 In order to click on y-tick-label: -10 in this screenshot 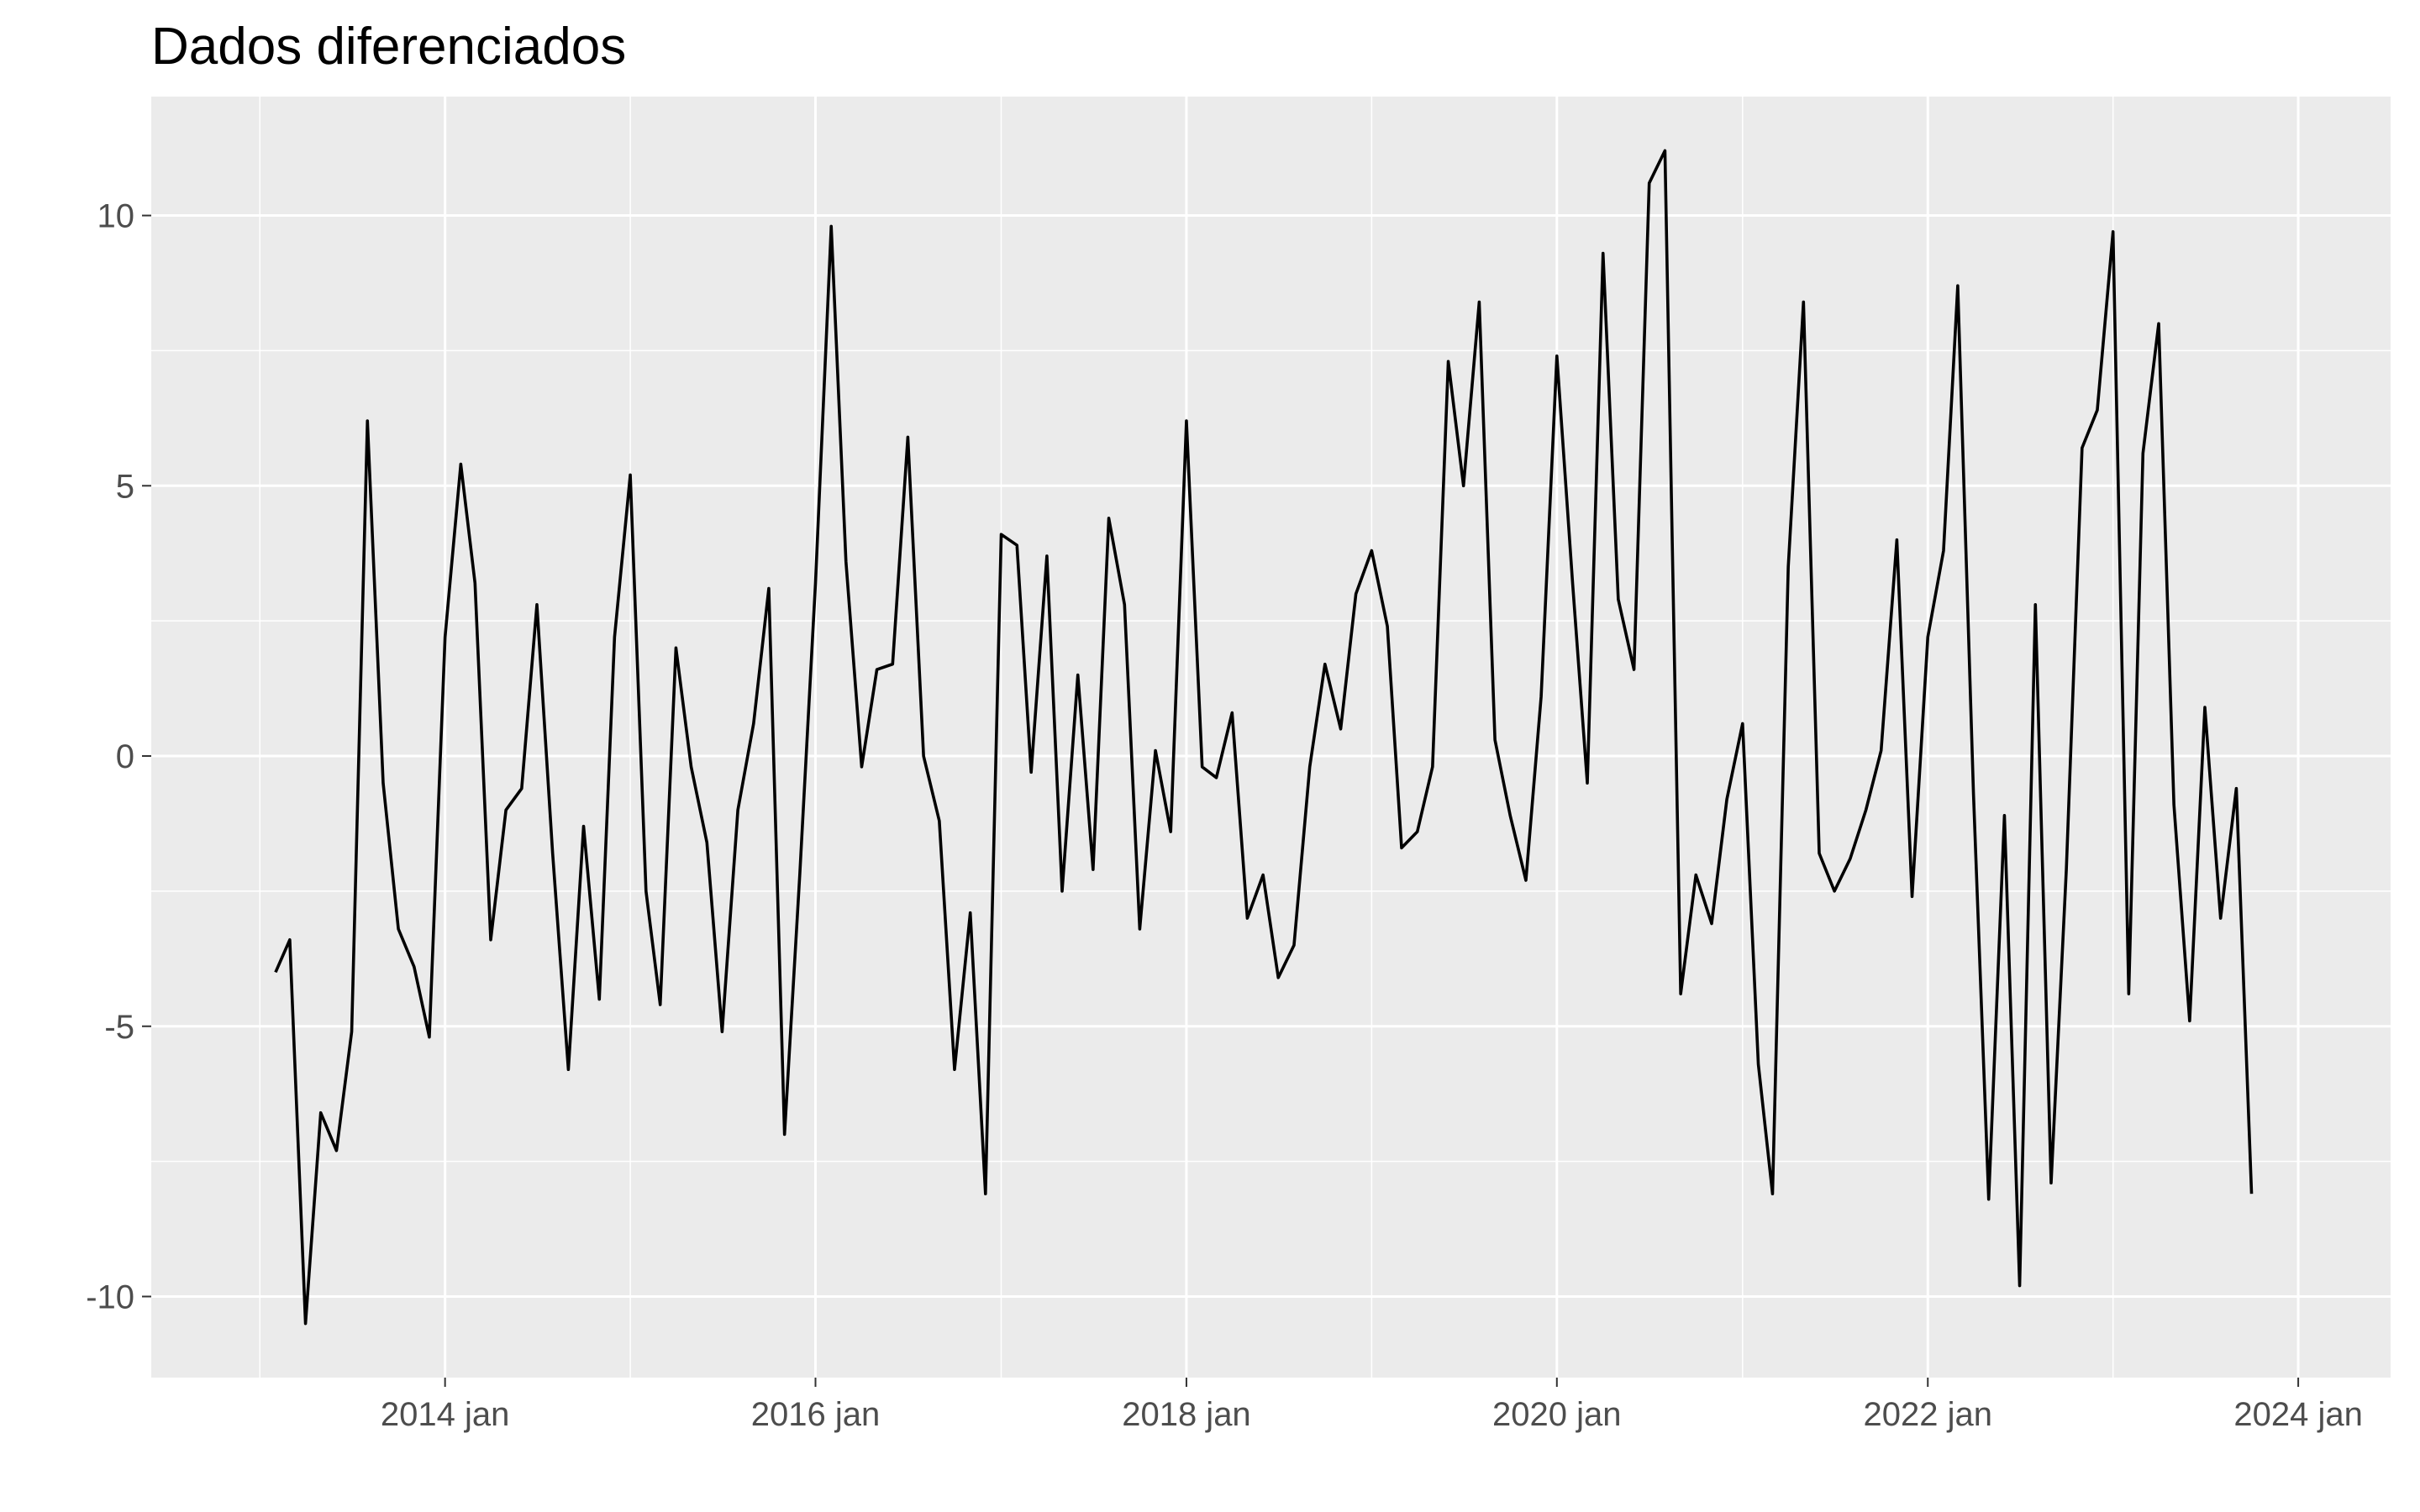, I will do `click(110, 1296)`.